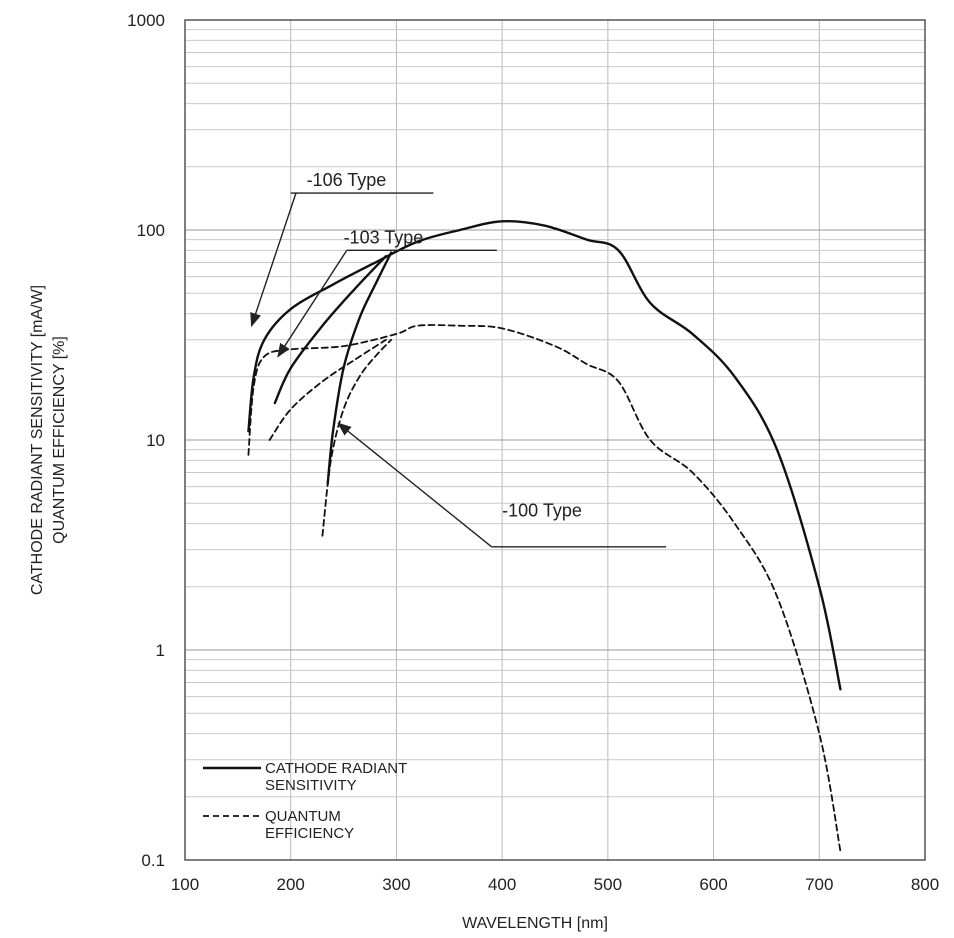  What do you see at coordinates (327, 389) in the screenshot?
I see `series-line-103-type-qe` at bounding box center [327, 389].